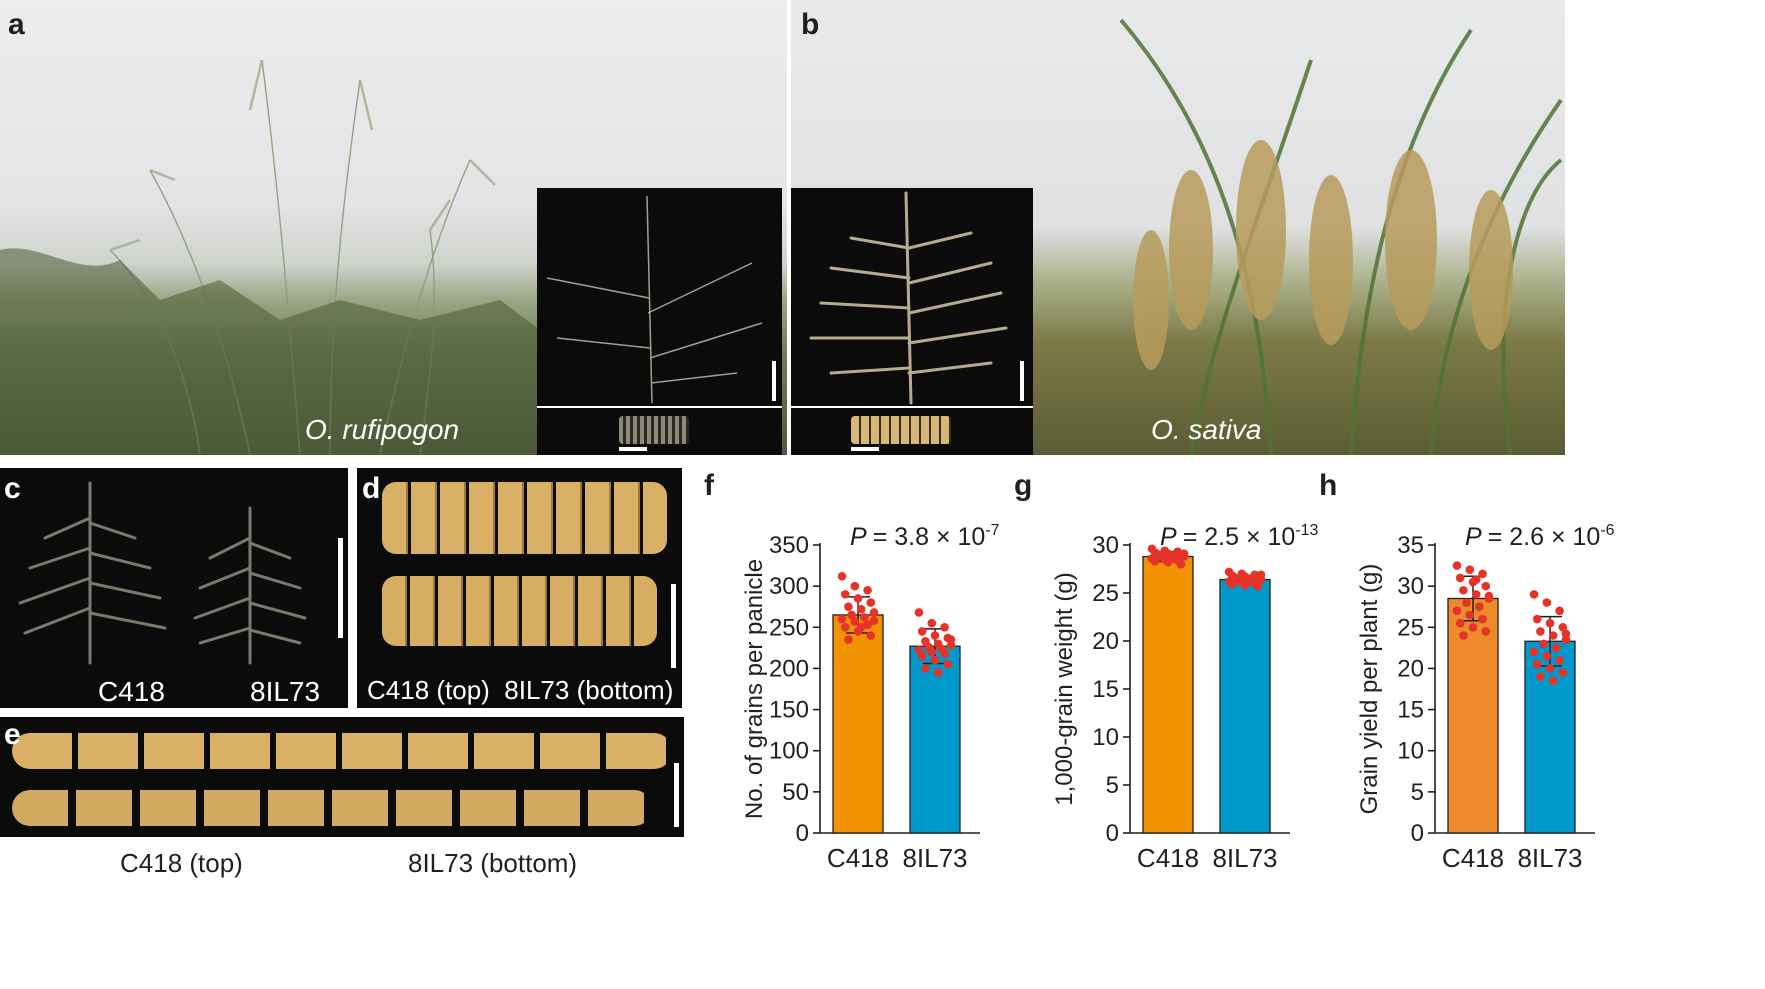 The image size is (1765, 989). Describe the element at coordinates (659, 301) in the screenshot. I see `panicle-illustration-a` at that location.